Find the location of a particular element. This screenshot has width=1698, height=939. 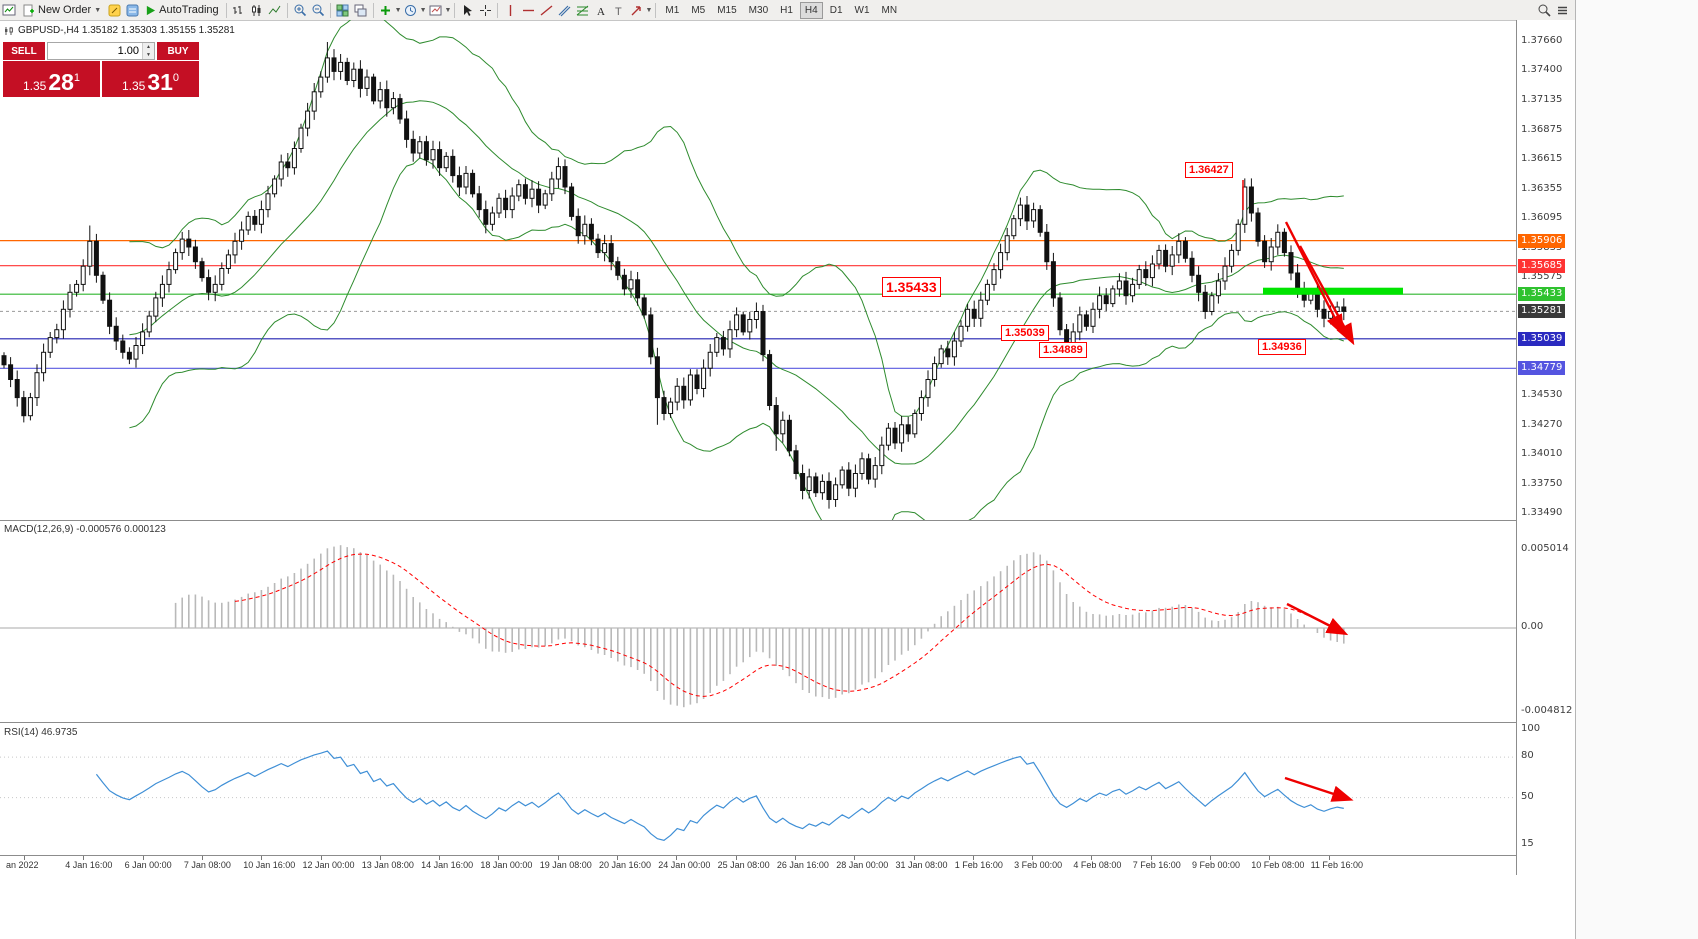

time-axis-label: 11 Feb 16:00 is located at coordinates (1336, 865).